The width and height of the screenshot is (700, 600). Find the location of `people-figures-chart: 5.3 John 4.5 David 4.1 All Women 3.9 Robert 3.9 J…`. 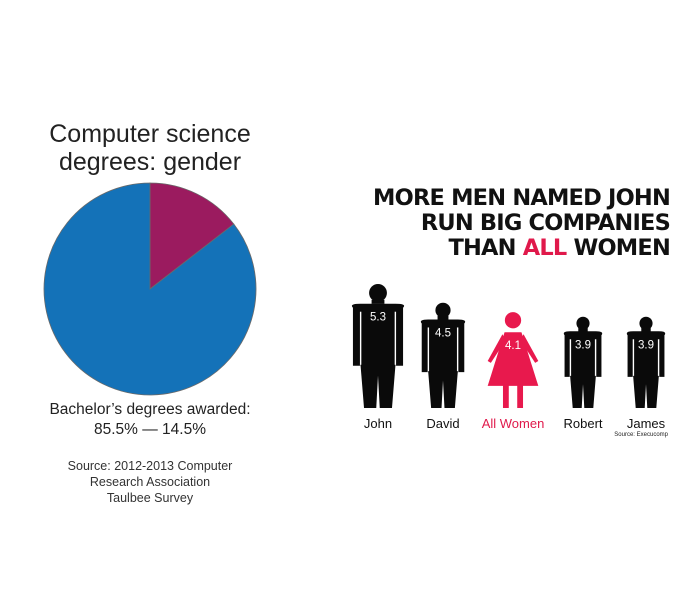

people-figures-chart: 5.3 John 4.5 David 4.1 All Women 3.9 Robert 3.9 J… is located at coordinates (508, 357).